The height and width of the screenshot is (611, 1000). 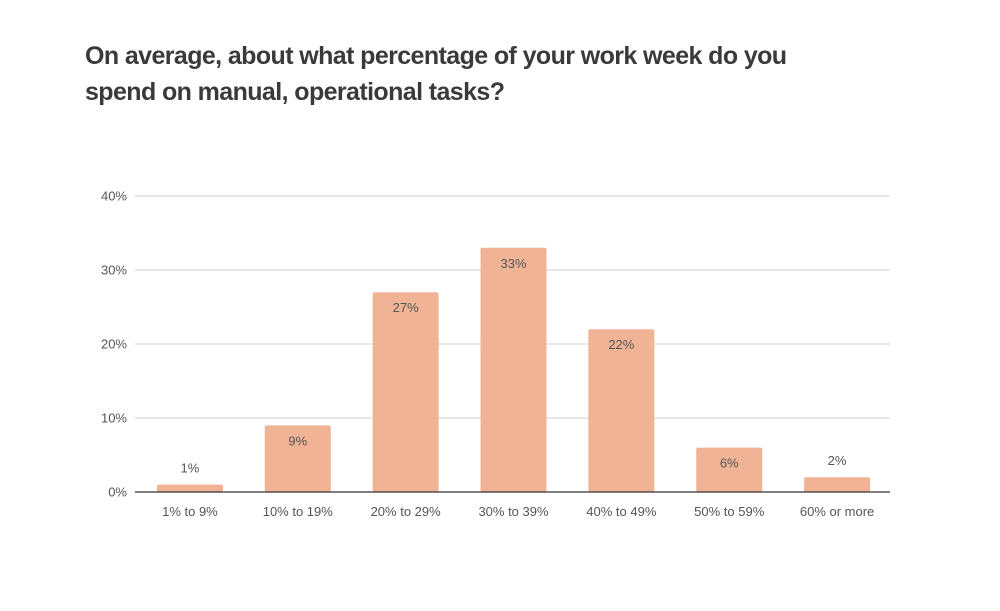 I want to click on y-tick-label: 10%, so click(x=114, y=418).